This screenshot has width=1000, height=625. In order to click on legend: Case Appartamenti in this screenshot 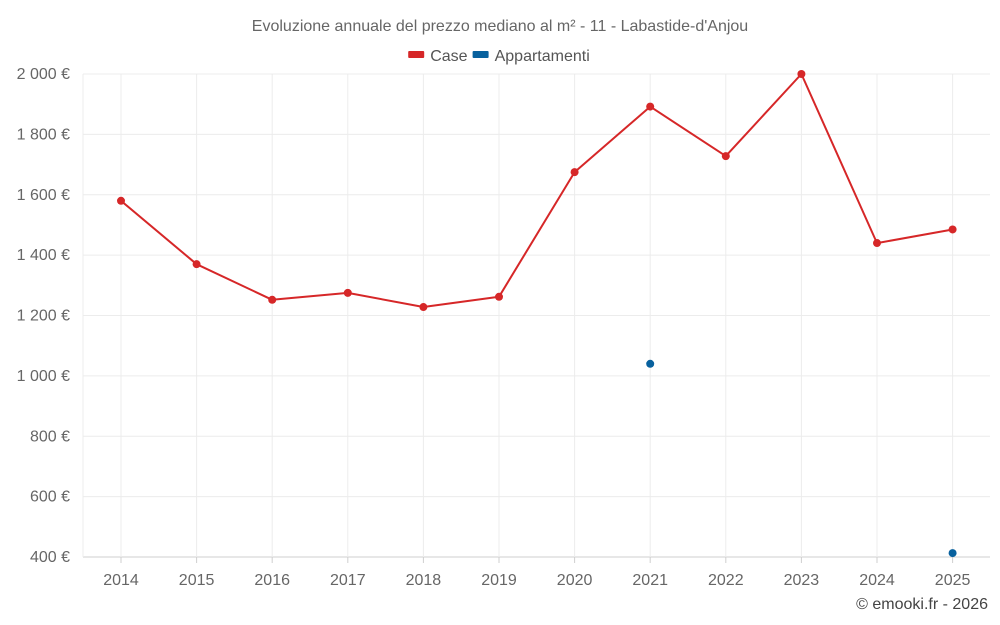, I will do `click(499, 56)`.